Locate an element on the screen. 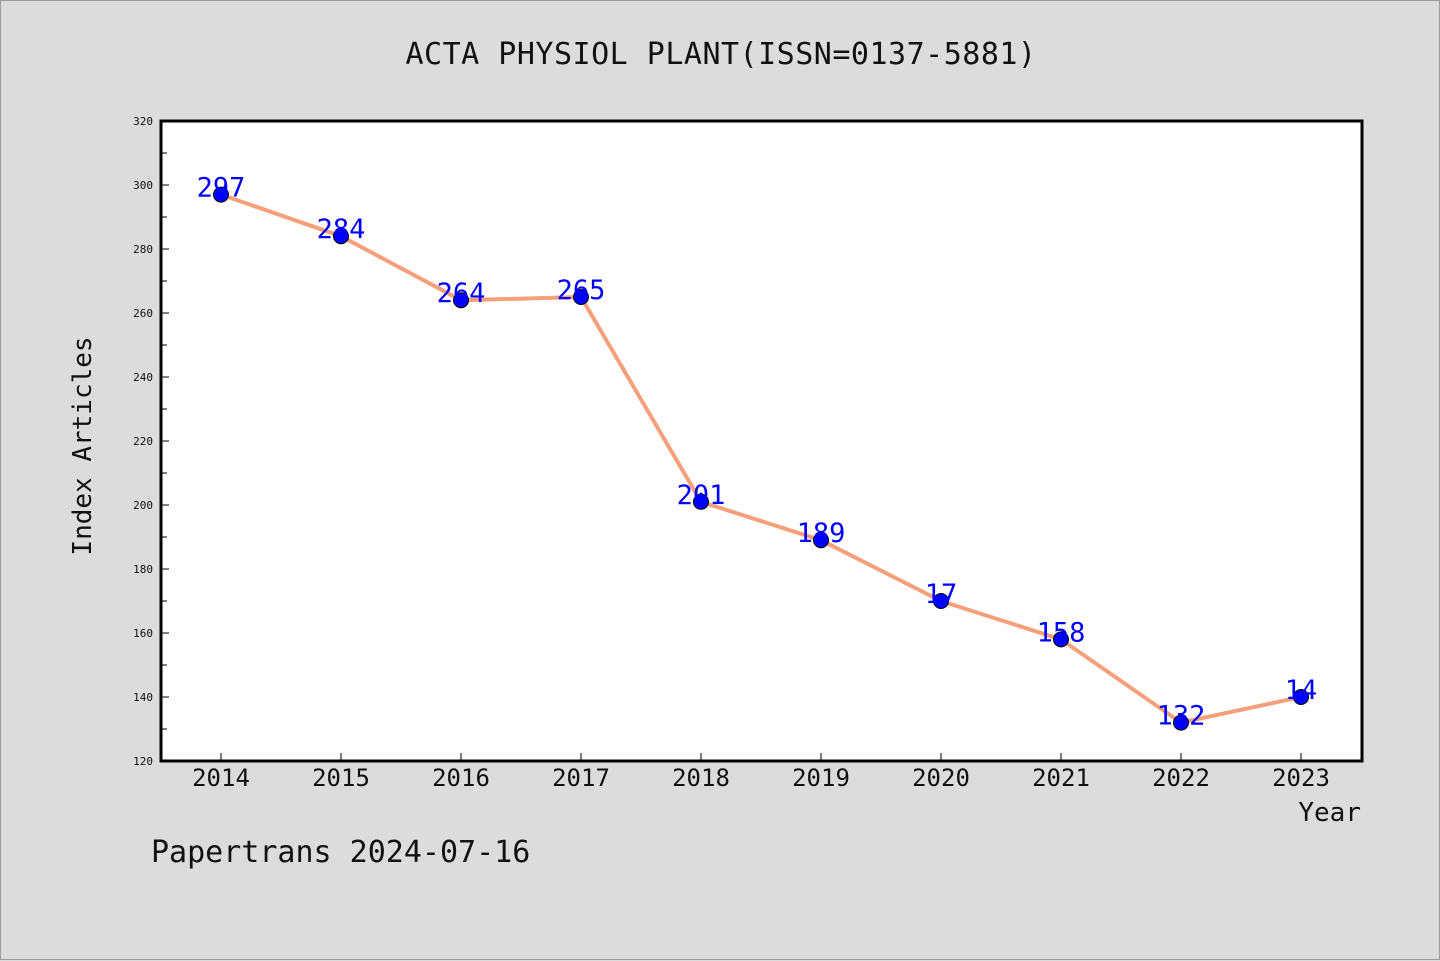  data-label: 132 is located at coordinates (1181, 716).